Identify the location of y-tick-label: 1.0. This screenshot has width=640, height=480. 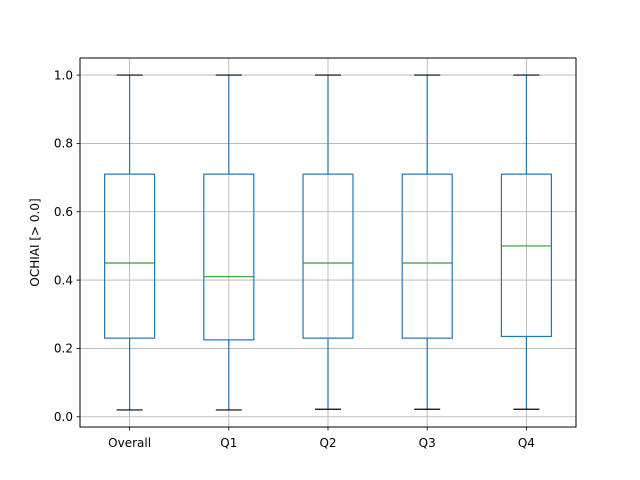
(63, 75).